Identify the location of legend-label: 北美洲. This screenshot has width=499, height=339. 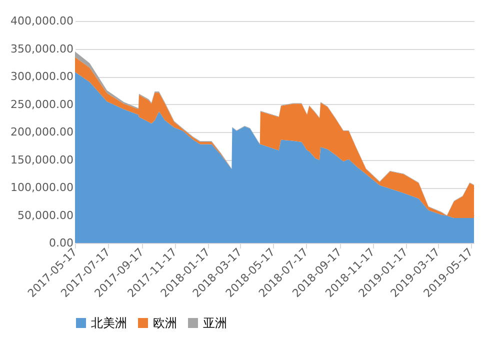
(109, 323).